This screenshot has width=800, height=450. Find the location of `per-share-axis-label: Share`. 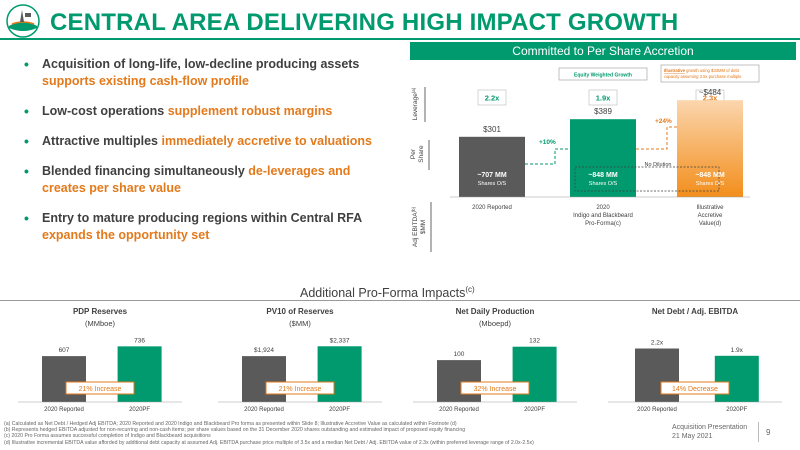

per-share-axis-label: Share is located at coordinates (421, 154).